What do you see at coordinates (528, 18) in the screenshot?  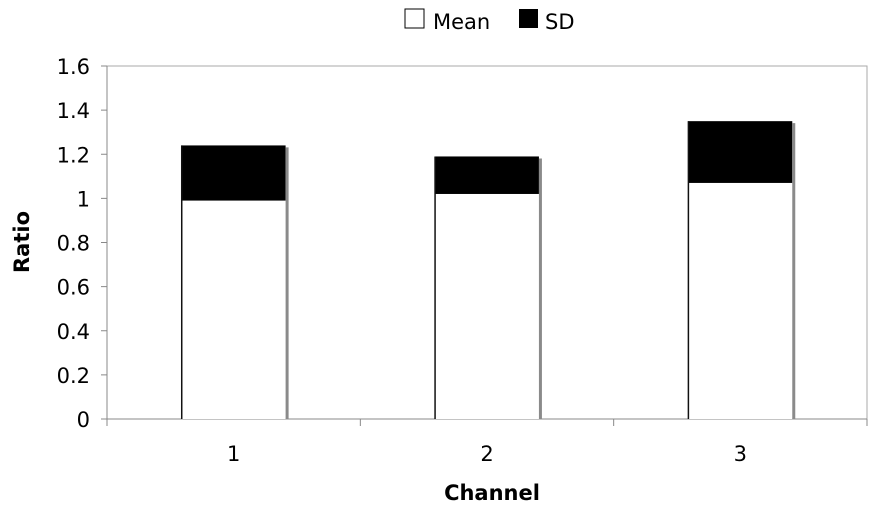 I see `legend-swatch-sd` at bounding box center [528, 18].